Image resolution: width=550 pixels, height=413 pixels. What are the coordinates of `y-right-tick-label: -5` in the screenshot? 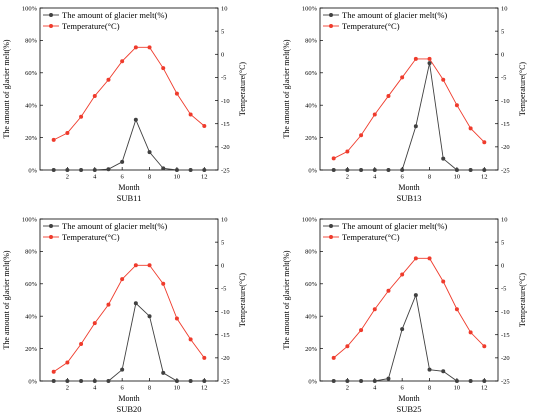 It's located at (503, 289).